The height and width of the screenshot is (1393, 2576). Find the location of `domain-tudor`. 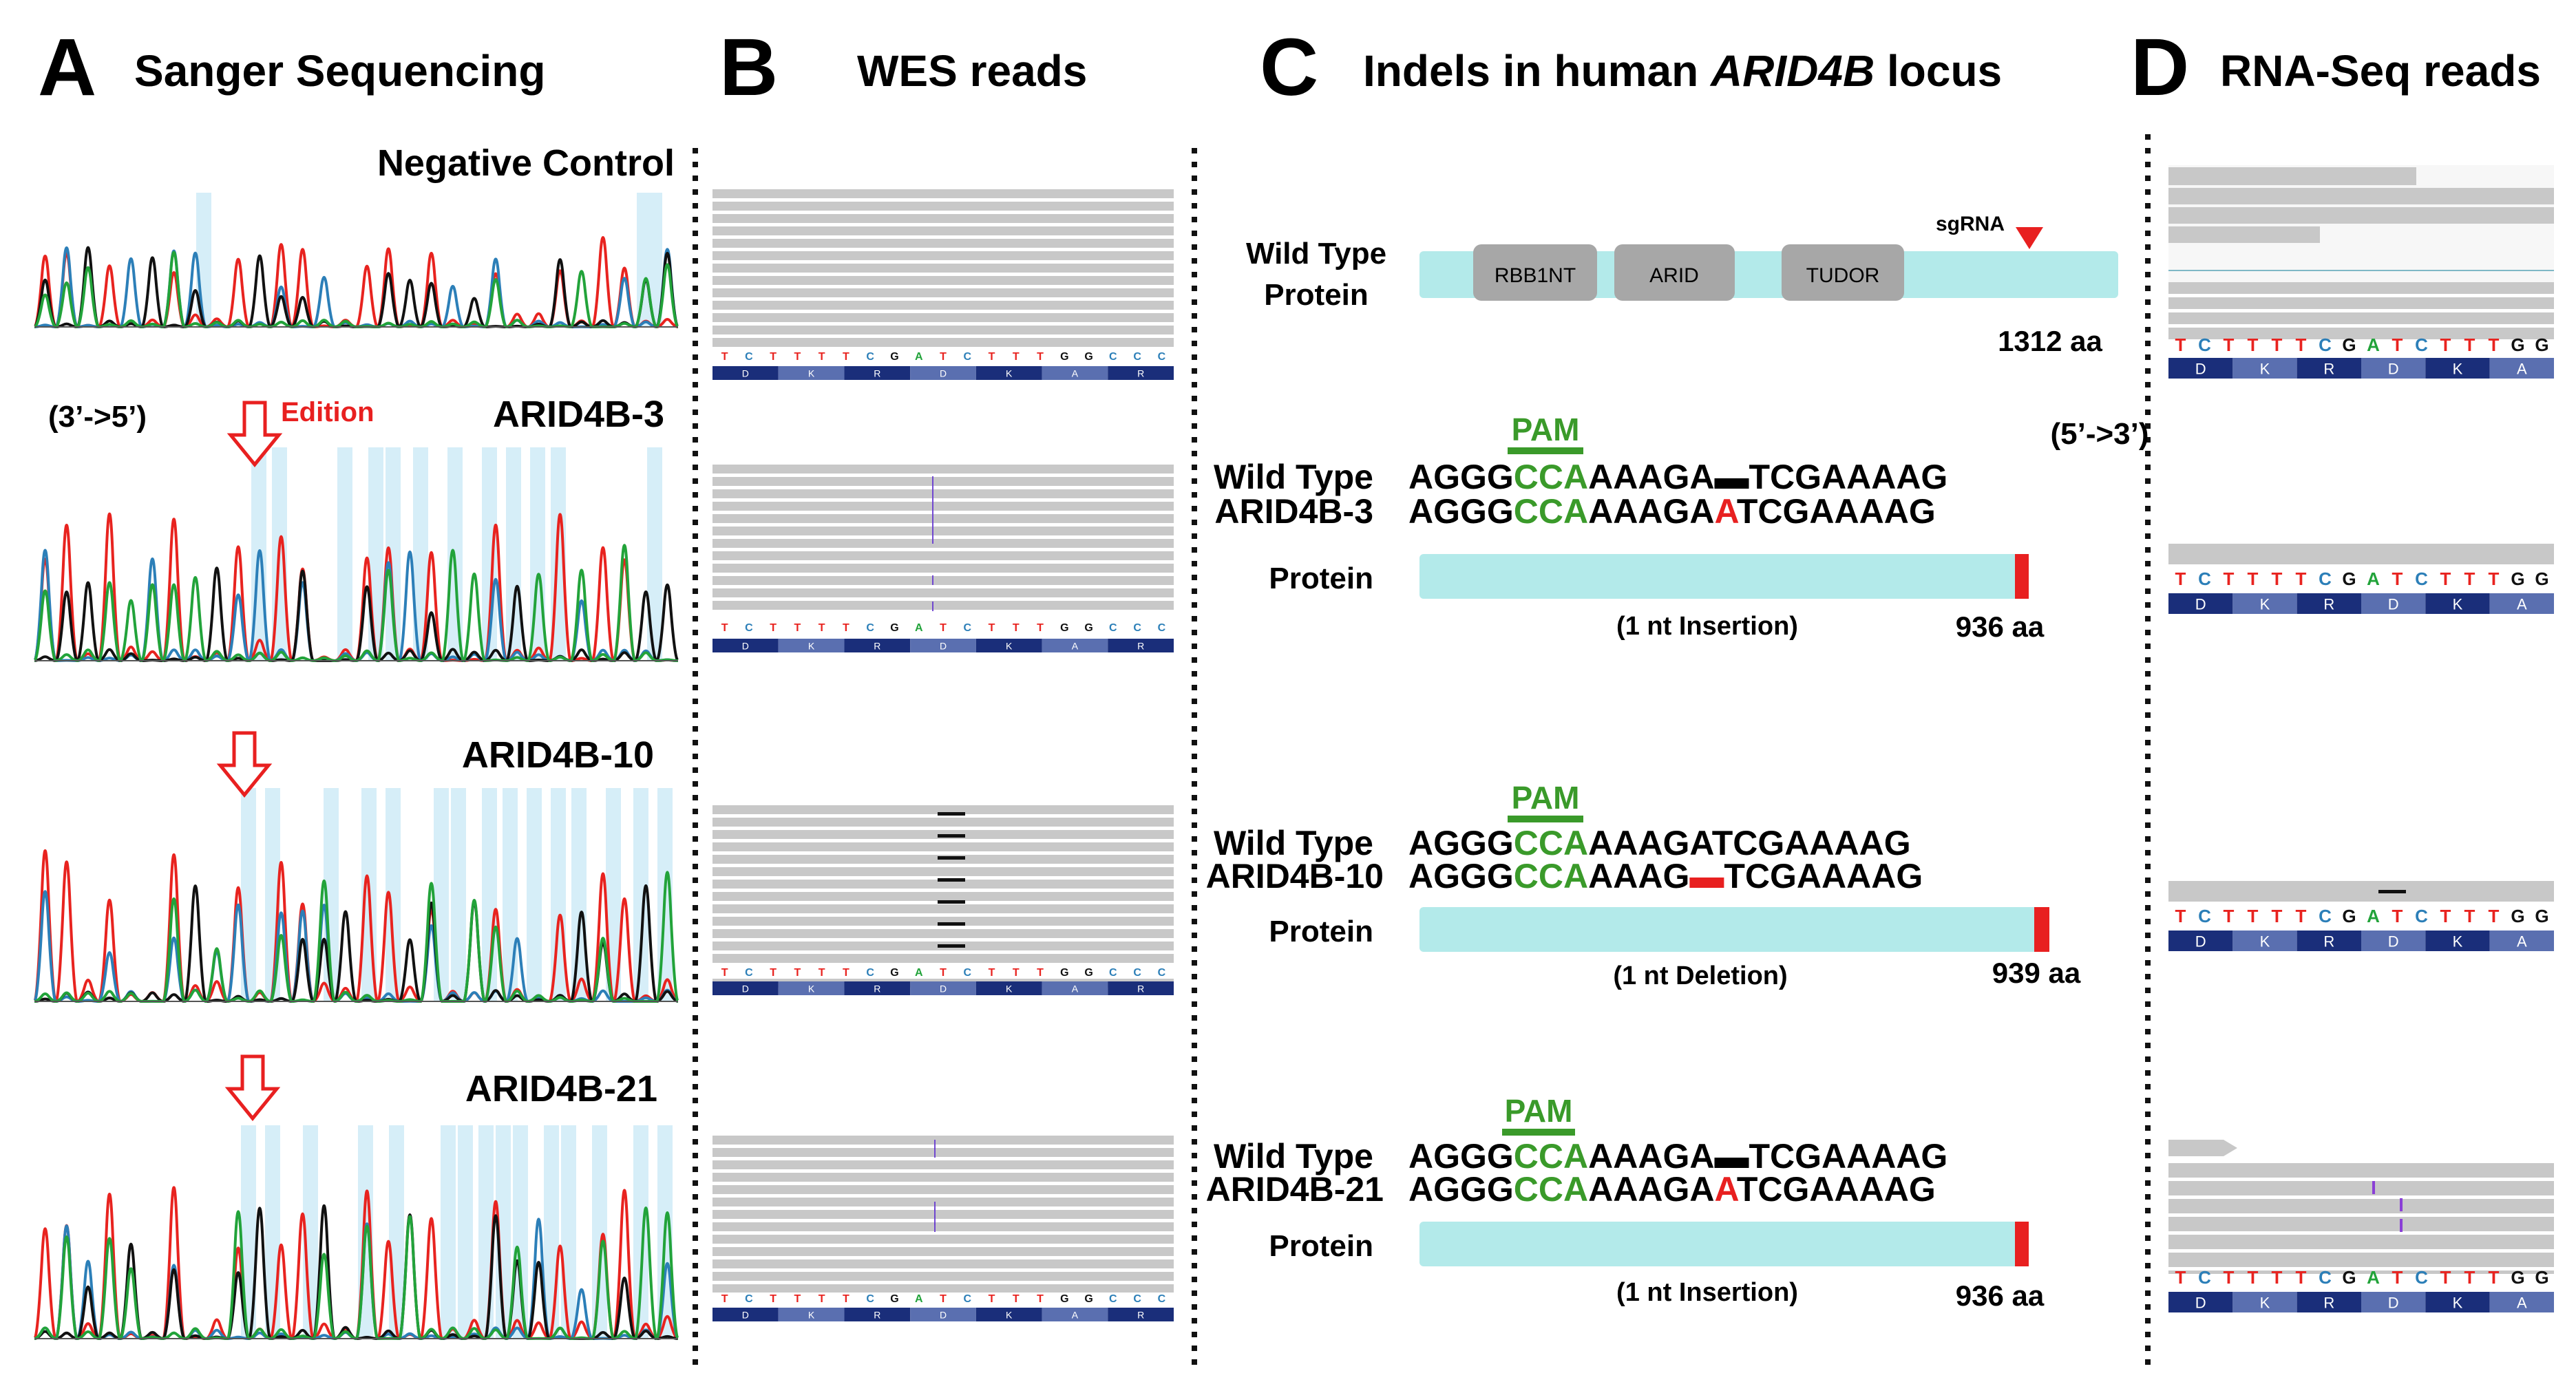

domain-tudor is located at coordinates (1843, 272).